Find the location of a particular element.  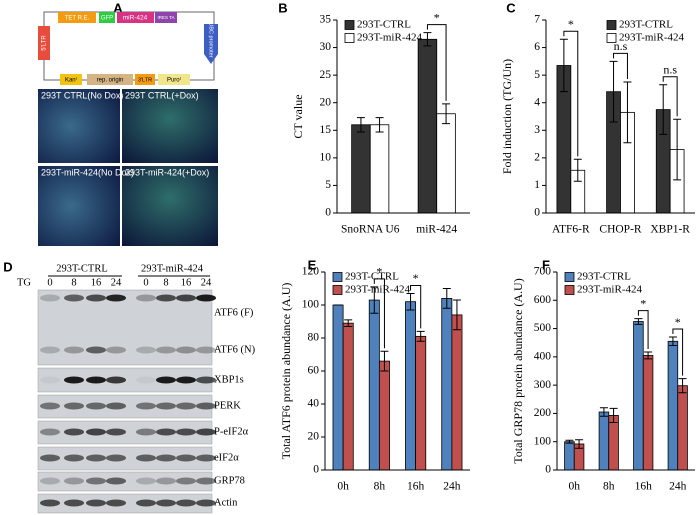

x-tick-label: SnoRNA U6 is located at coordinates (370, 230).